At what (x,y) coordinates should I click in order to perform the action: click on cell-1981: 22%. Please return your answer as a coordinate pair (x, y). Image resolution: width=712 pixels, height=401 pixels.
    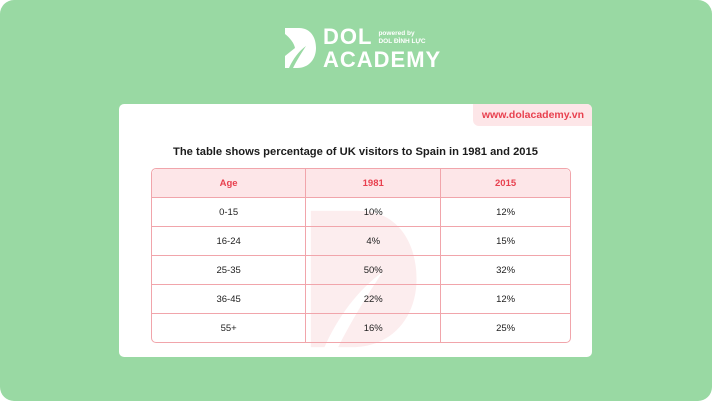
    Looking at the image, I should click on (374, 299).